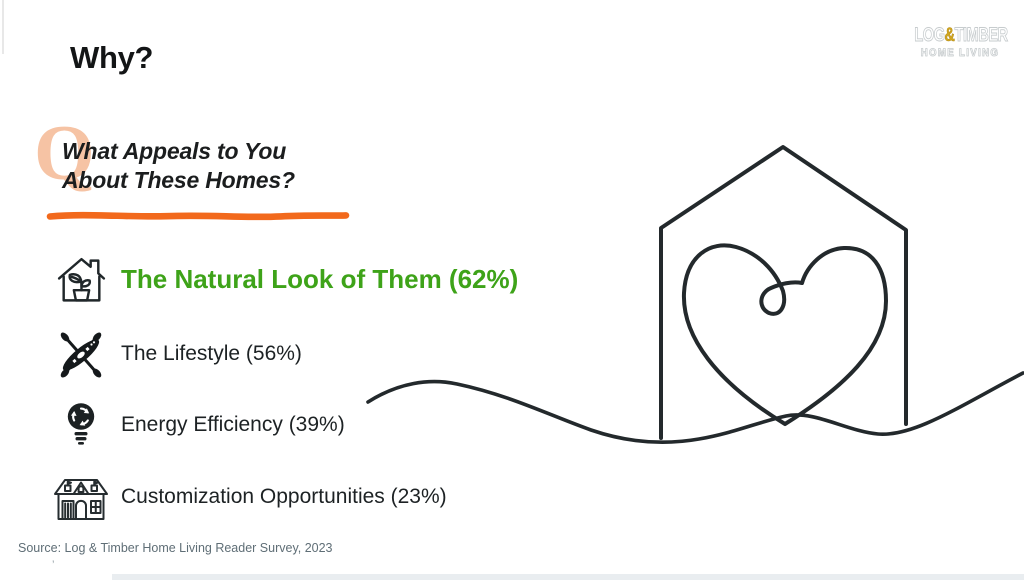  What do you see at coordinates (949, 35) in the screenshot?
I see `logo-ampersand: &` at bounding box center [949, 35].